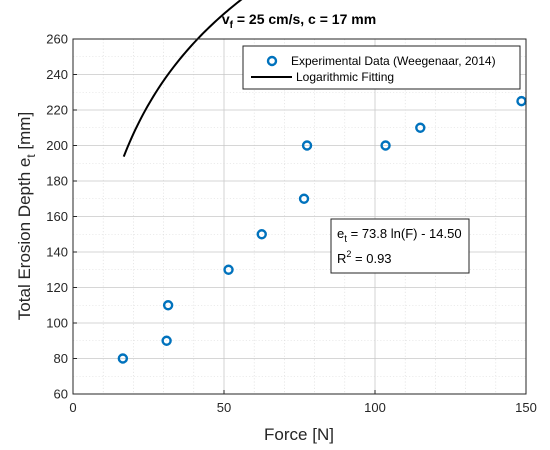 The width and height of the screenshot is (550, 450). Describe the element at coordinates (393, 61) in the screenshot. I see `legend-label-experimental: Experimental Data (Weegenaar, 2014)` at that location.